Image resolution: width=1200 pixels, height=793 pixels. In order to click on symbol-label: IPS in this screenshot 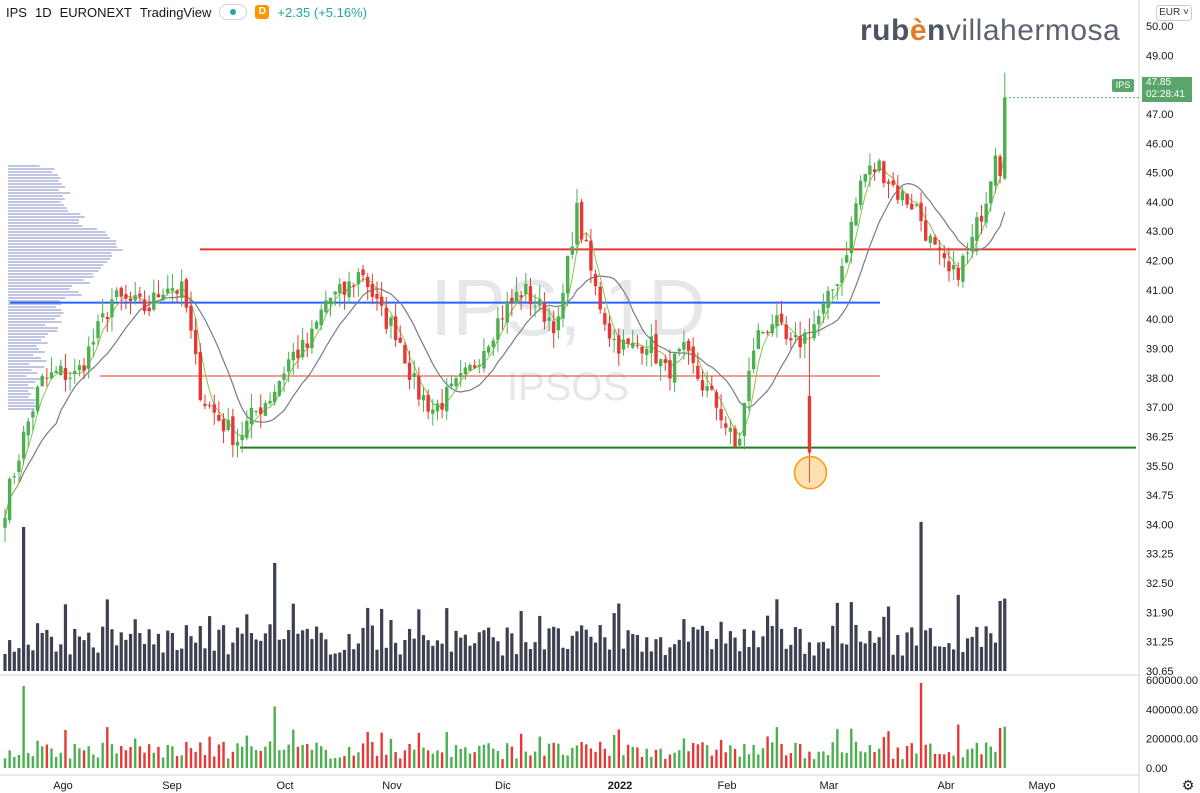, I will do `click(16, 12)`.